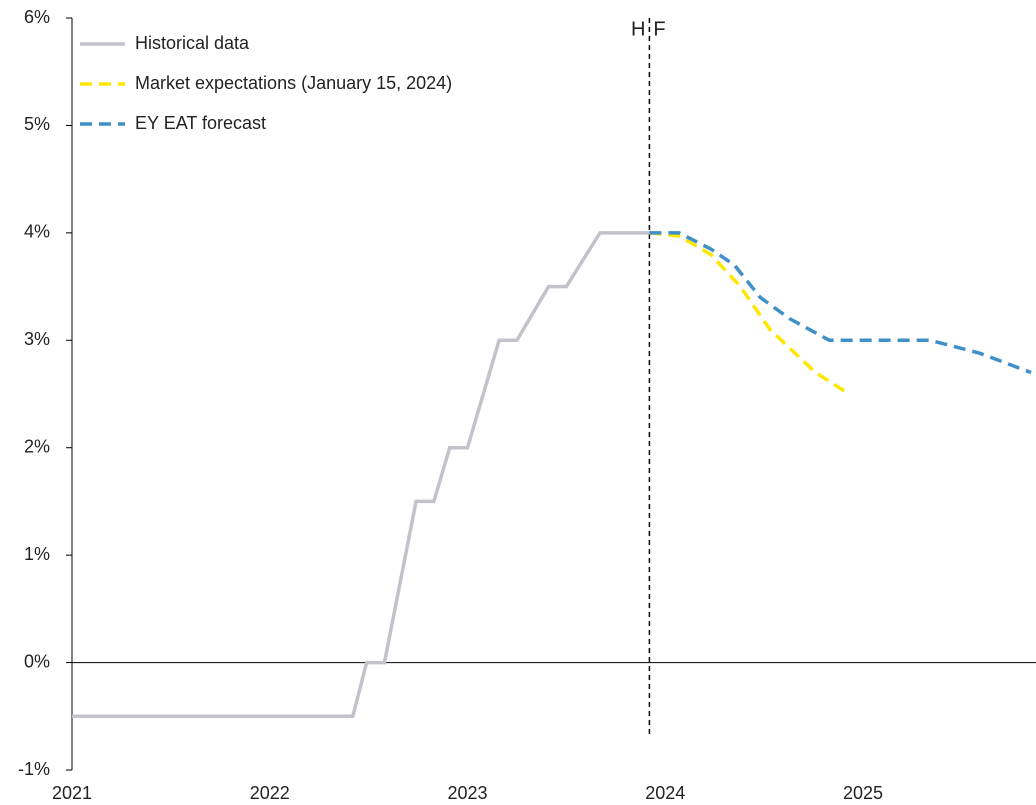  I want to click on y-tick-label: -1%, so click(34, 769).